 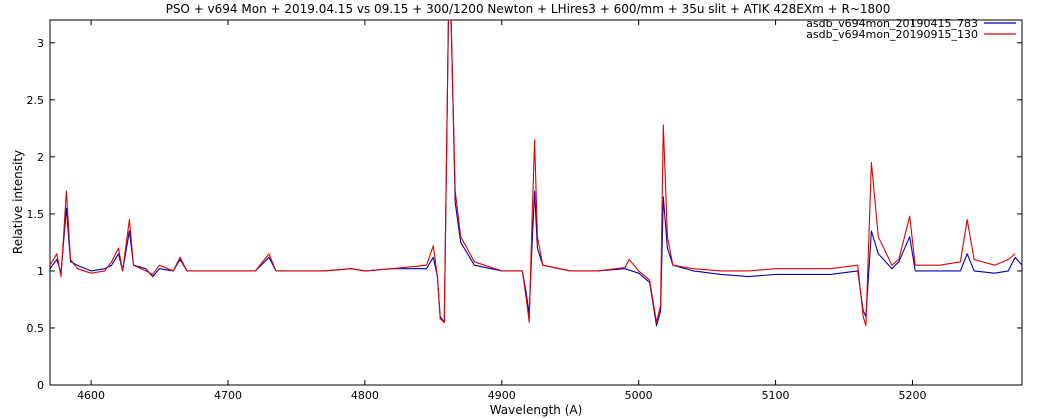 What do you see at coordinates (91, 395) in the screenshot?
I see `x-tick-label: 4600` at bounding box center [91, 395].